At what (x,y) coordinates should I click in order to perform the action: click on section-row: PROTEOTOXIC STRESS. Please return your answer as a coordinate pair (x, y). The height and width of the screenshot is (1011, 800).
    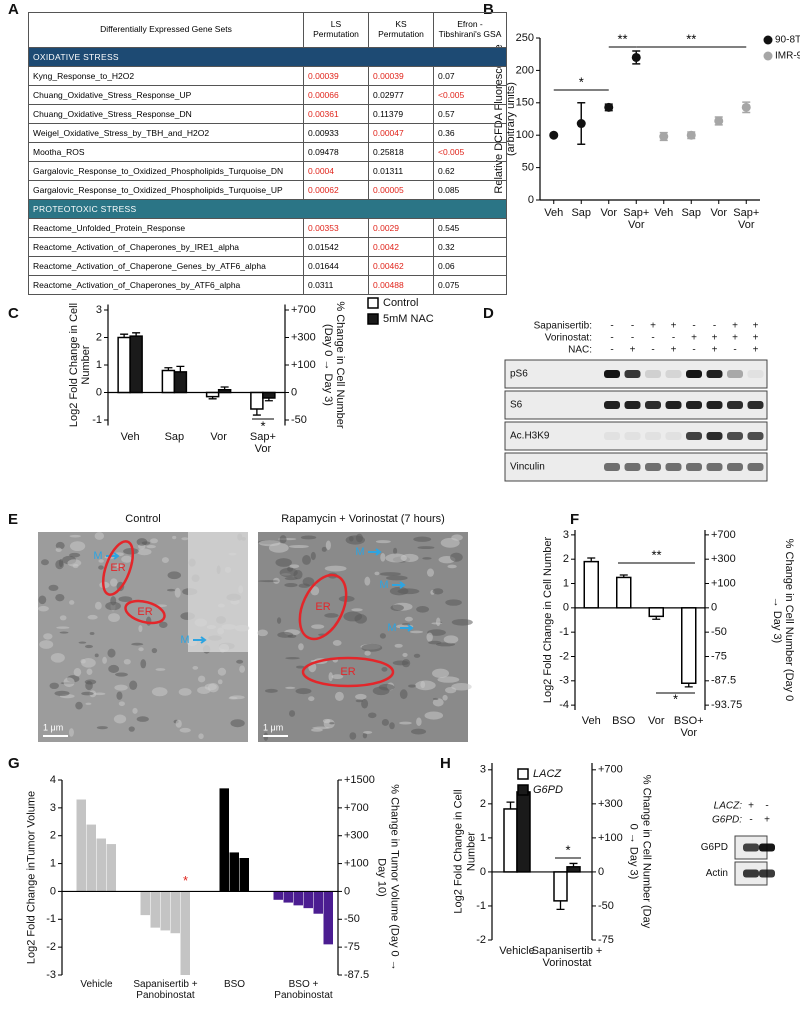
    Looking at the image, I should click on (267, 209).